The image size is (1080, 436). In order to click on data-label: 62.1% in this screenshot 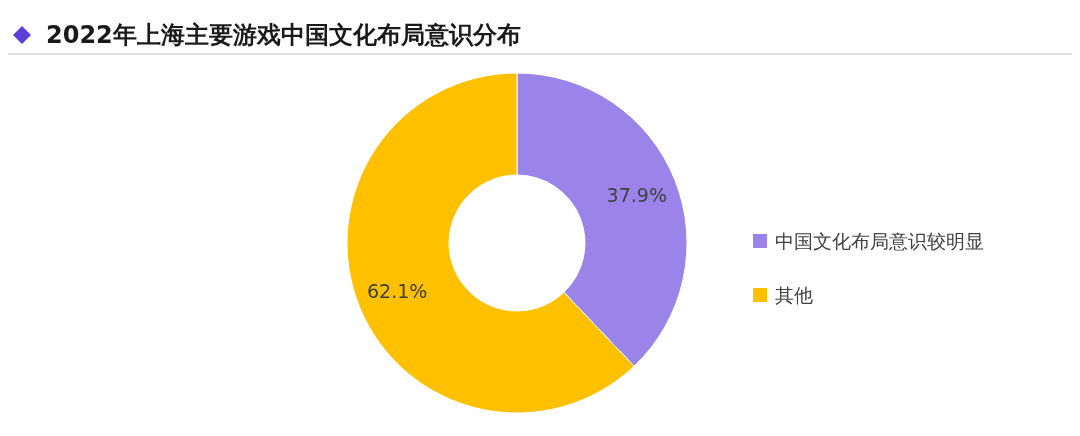, I will do `click(397, 290)`.